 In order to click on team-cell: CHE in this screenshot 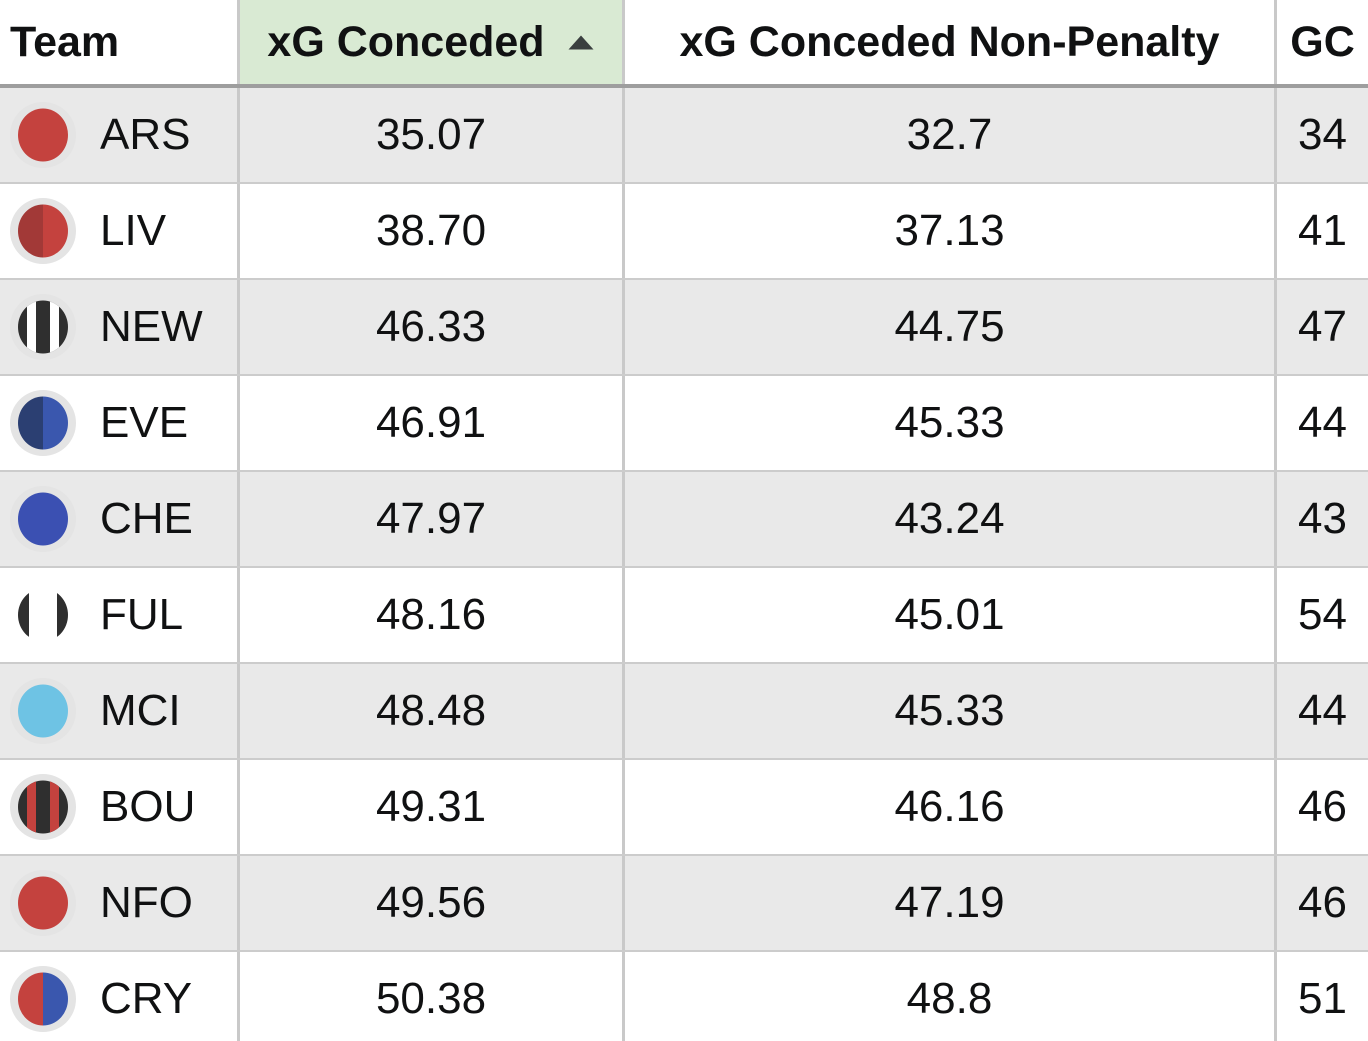, I will do `click(120, 519)`.